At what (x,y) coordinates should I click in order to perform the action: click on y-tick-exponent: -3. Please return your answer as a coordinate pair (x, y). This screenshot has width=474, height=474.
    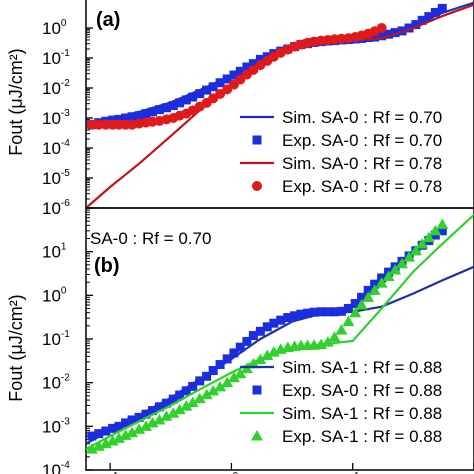
    Looking at the image, I should click on (65, 421).